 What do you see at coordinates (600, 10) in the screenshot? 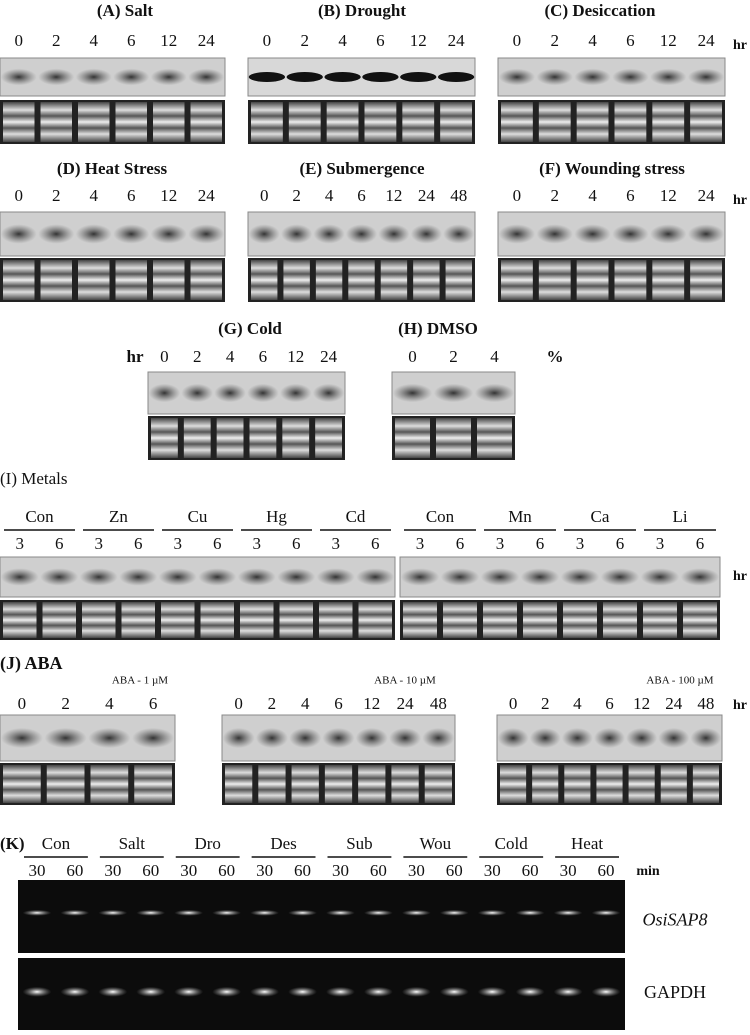
I see `panel-title: (C) Desiccation` at bounding box center [600, 10].